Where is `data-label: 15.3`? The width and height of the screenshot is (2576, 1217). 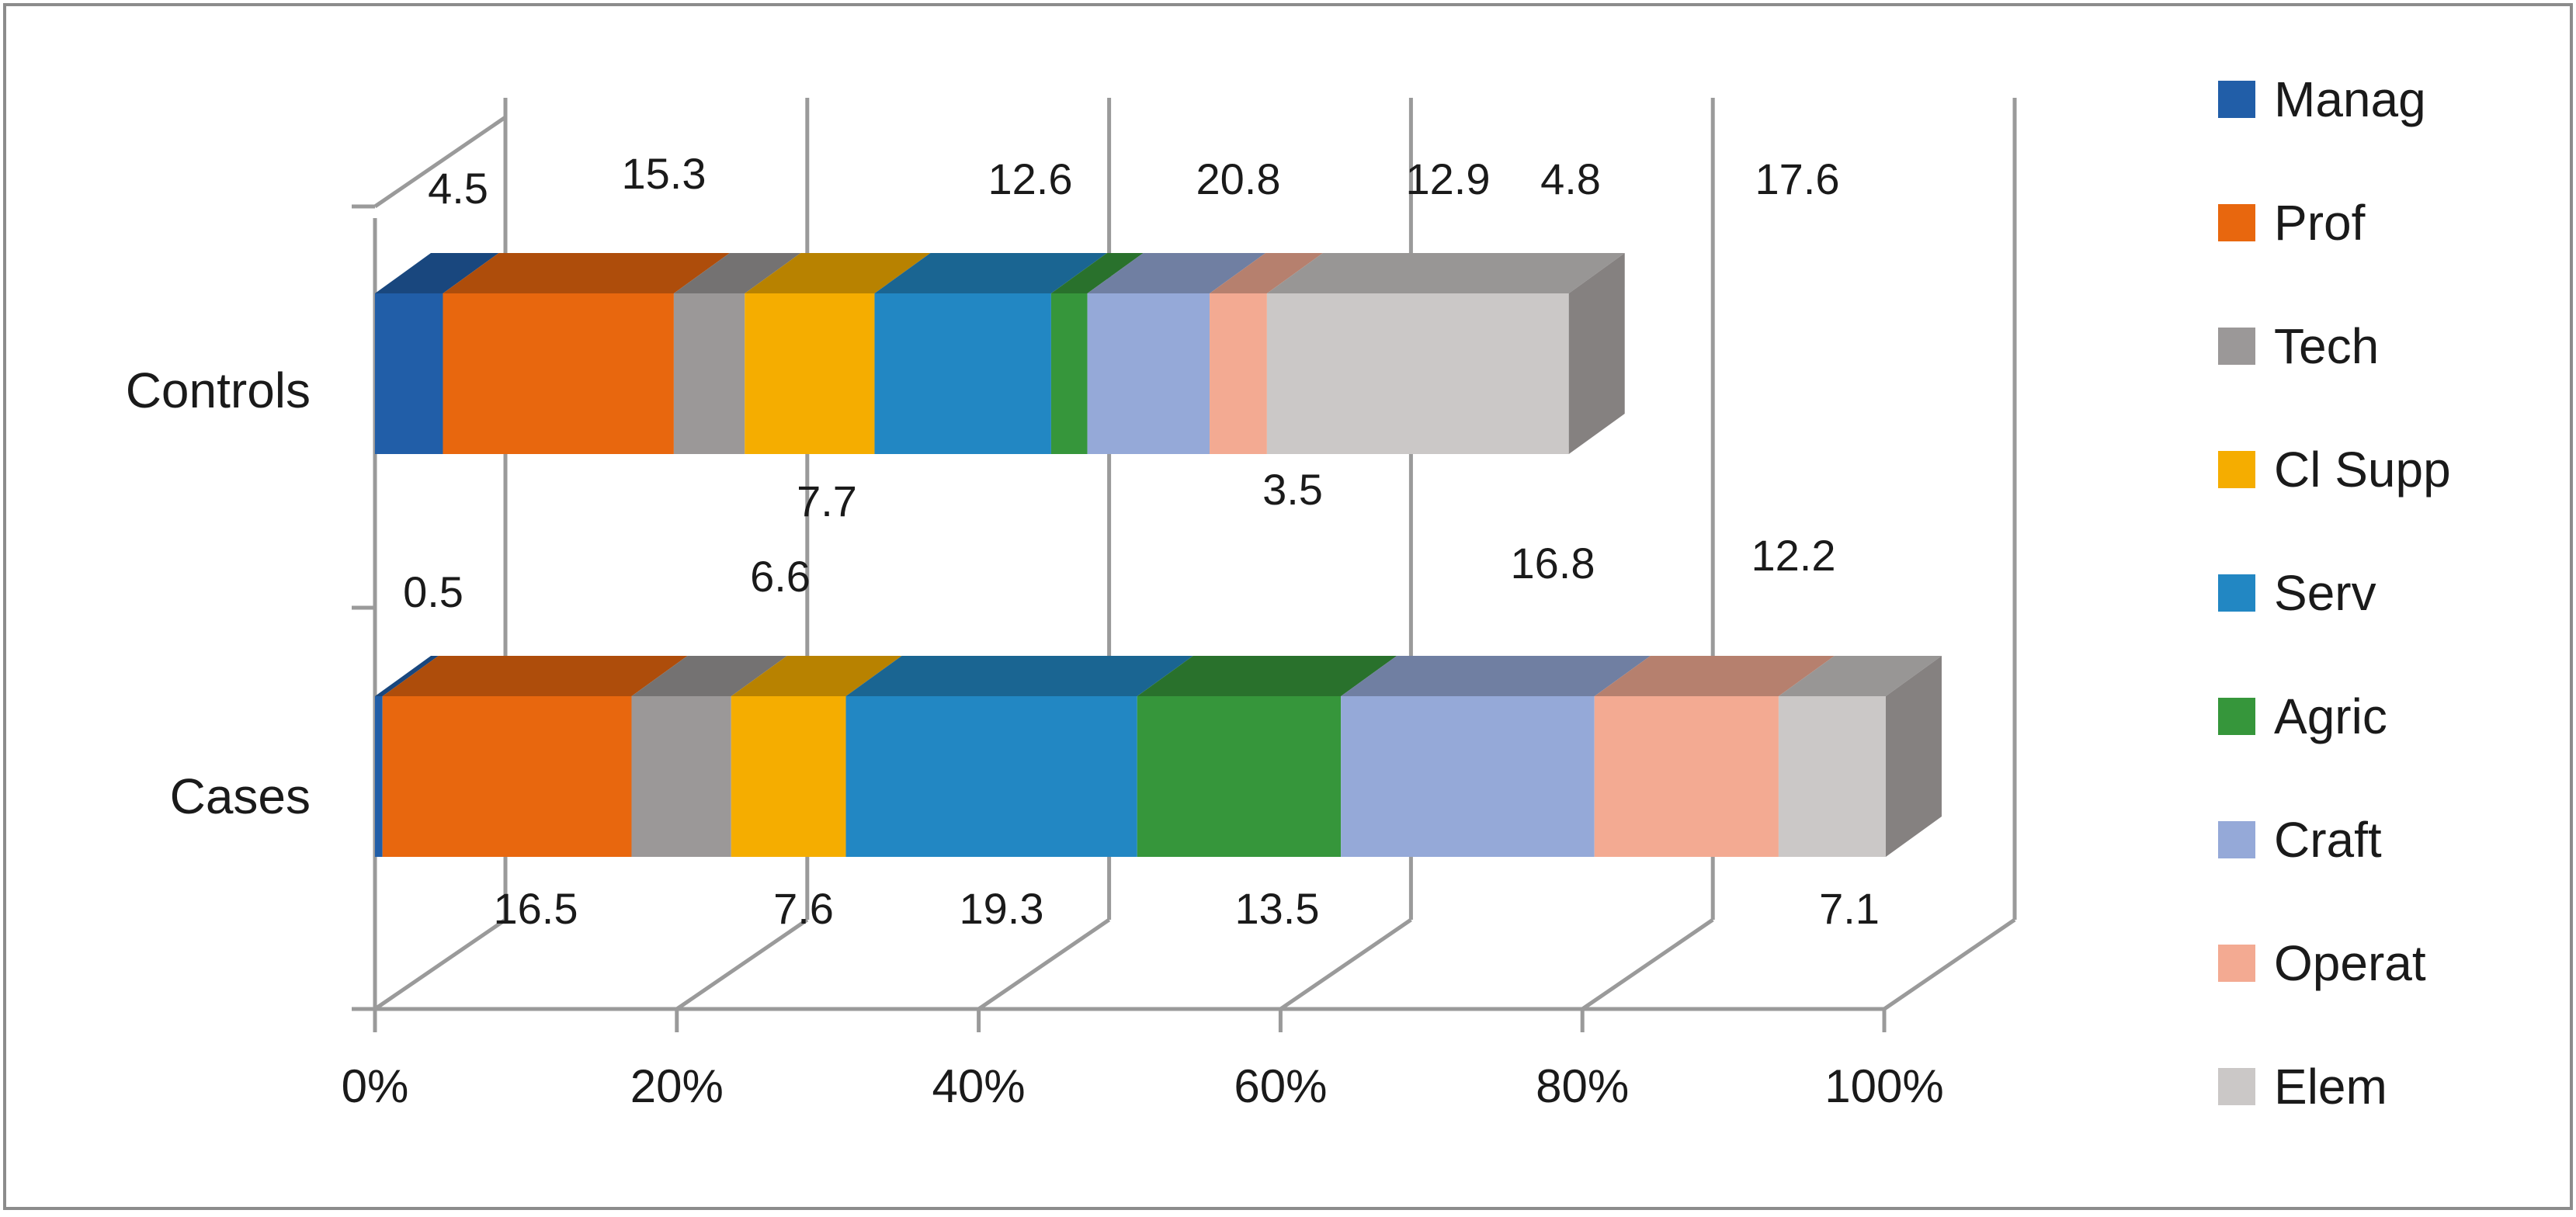 data-label: 15.3 is located at coordinates (664, 174).